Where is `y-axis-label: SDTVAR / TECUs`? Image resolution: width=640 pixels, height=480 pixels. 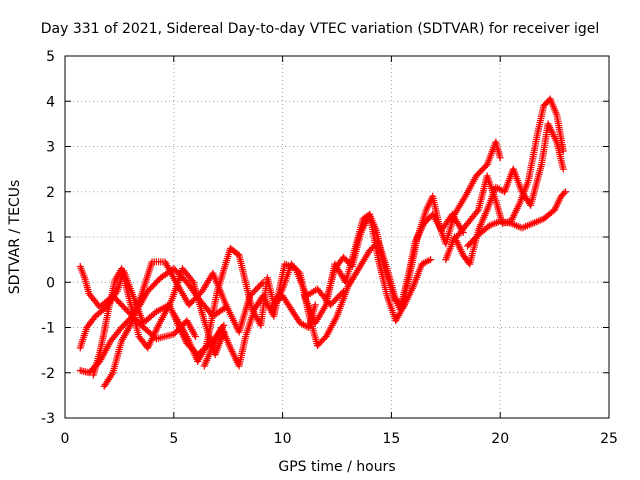 y-axis-label: SDTVAR / TECUs is located at coordinates (15, 237).